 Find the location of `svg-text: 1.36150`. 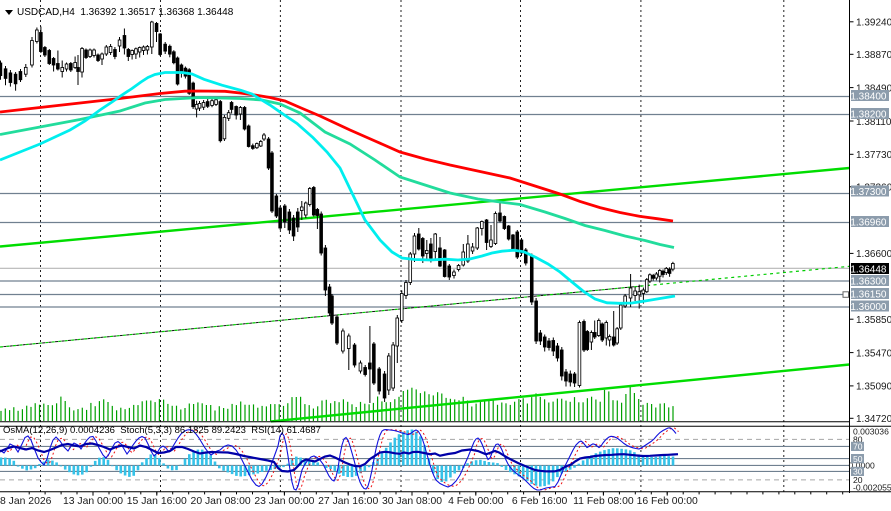

svg-text: 1.36150 is located at coordinates (868, 294).